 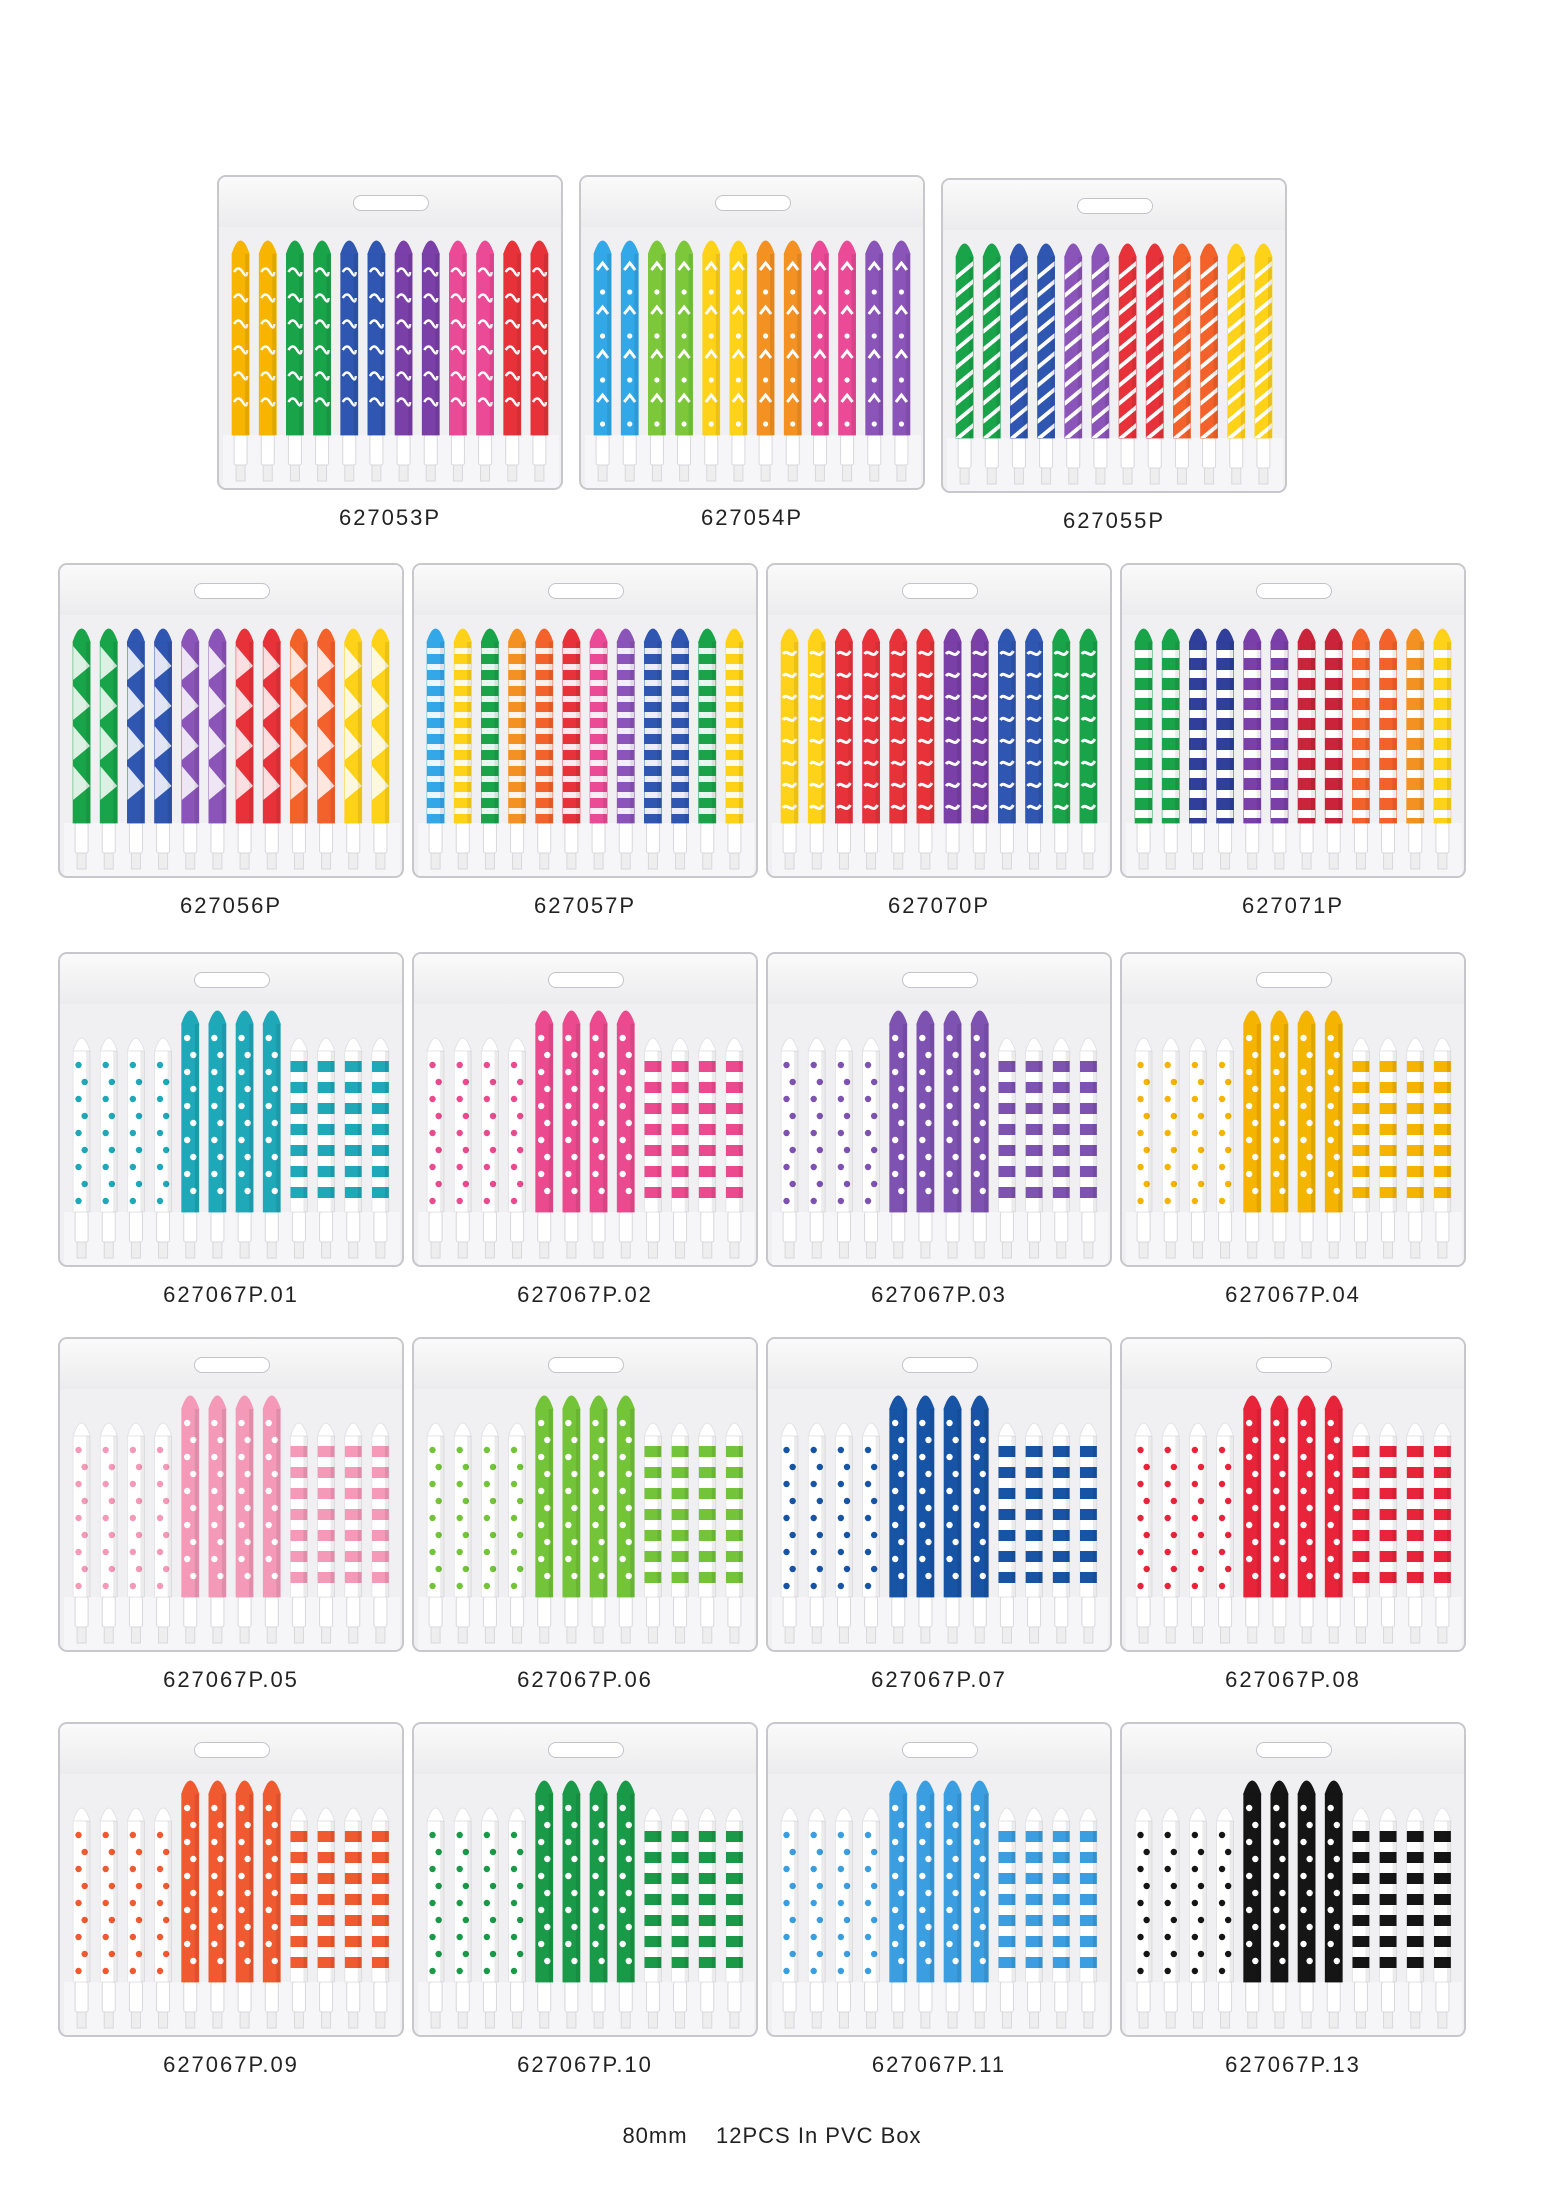 I want to click on product-code: 627067P.13, so click(x=1293, y=2064).